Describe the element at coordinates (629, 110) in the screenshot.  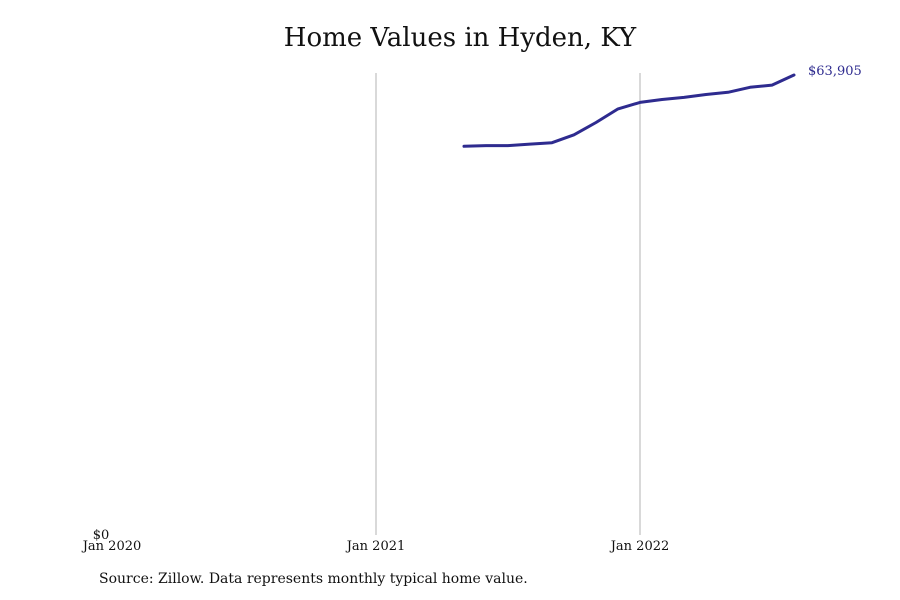
I see `series-line` at that location.